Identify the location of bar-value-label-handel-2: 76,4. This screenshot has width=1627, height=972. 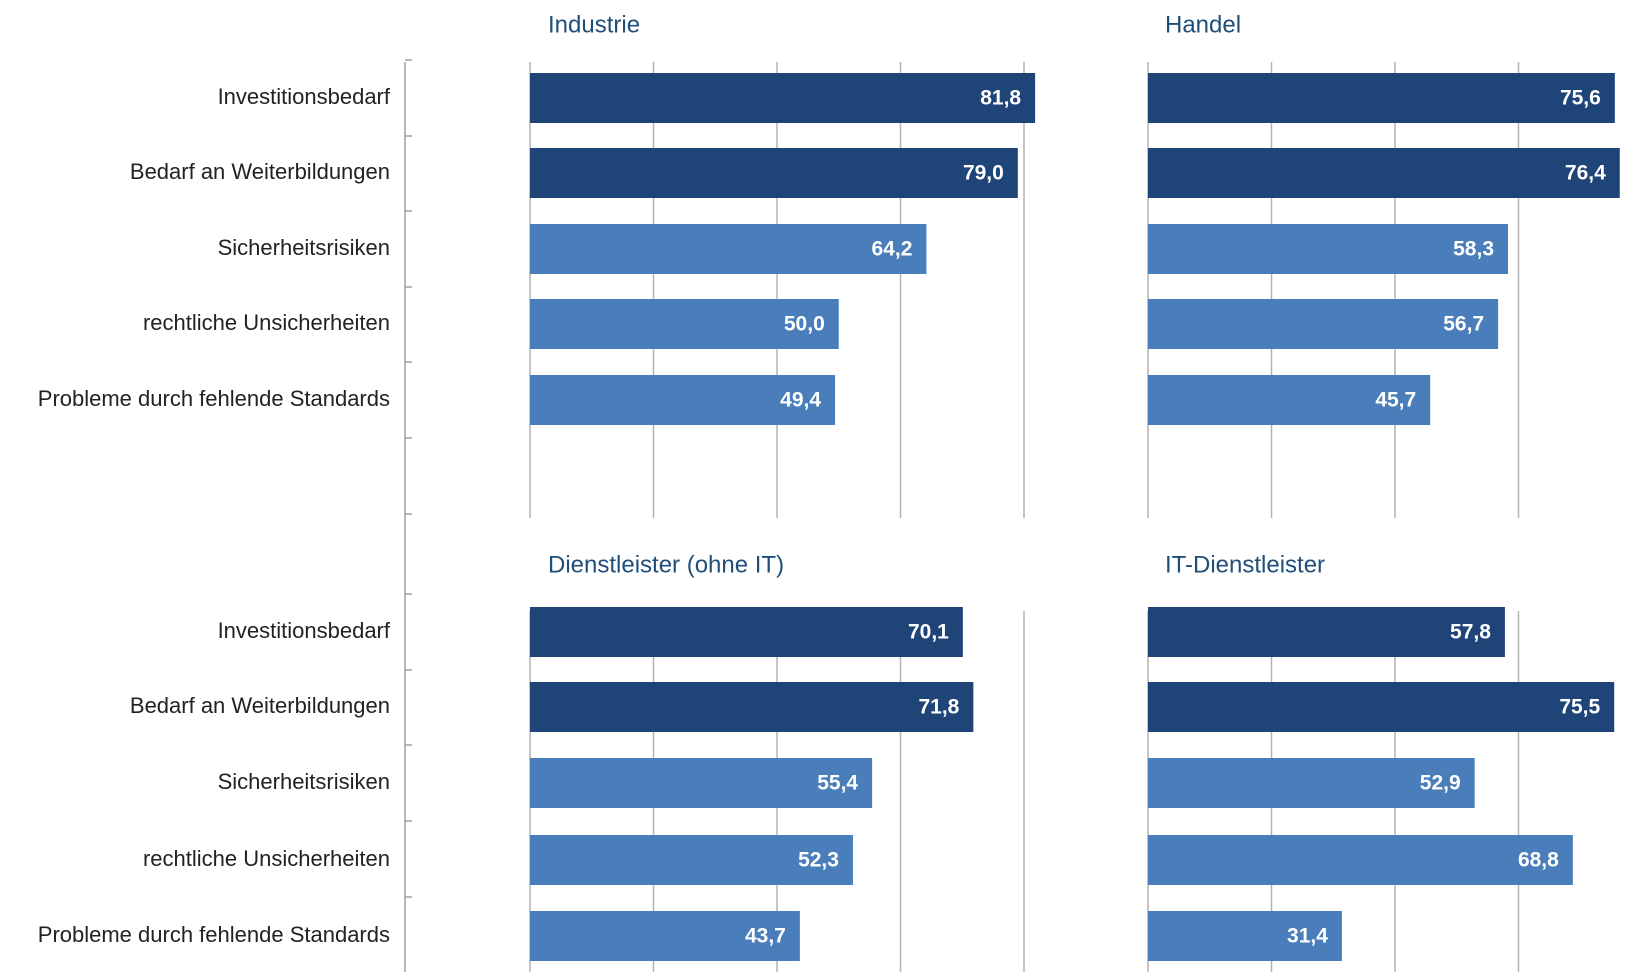
(1585, 173).